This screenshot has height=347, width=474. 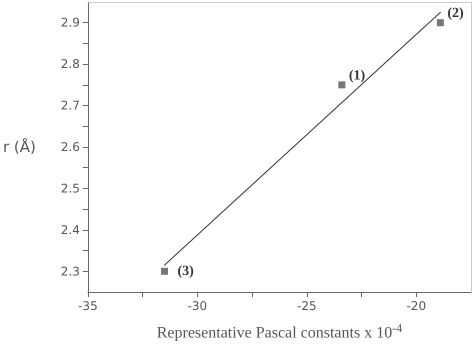 What do you see at coordinates (70, 23) in the screenshot?
I see `y-tick-label: 2.9` at bounding box center [70, 23].